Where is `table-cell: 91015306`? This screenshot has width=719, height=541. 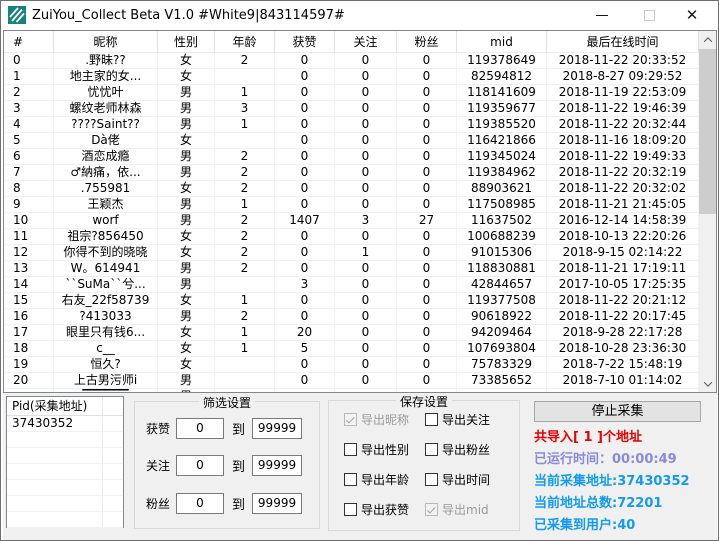
table-cell: 91015306 is located at coordinates (502, 253).